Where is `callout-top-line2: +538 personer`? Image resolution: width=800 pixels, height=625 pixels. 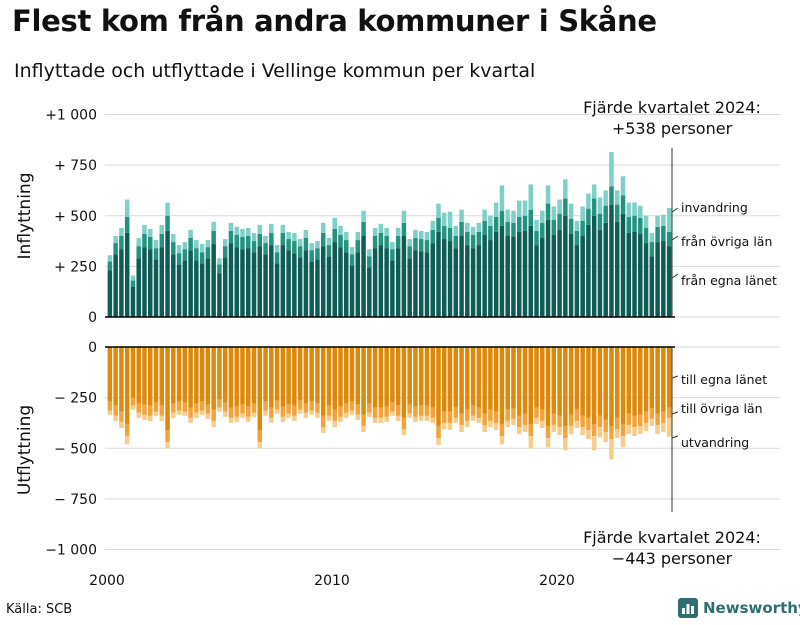 callout-top-line2: +538 personer is located at coordinates (672, 128).